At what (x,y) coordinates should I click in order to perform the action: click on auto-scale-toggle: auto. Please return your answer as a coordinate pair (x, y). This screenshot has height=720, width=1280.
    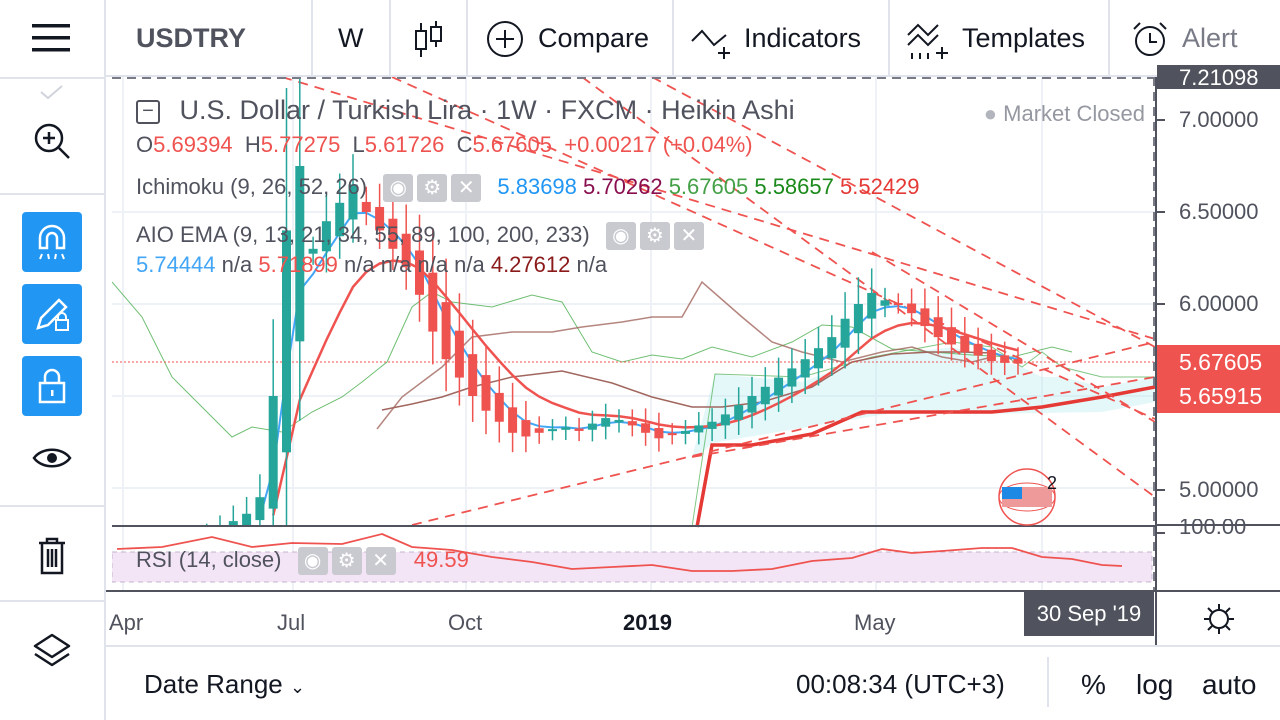
    Looking at the image, I should click on (1229, 684).